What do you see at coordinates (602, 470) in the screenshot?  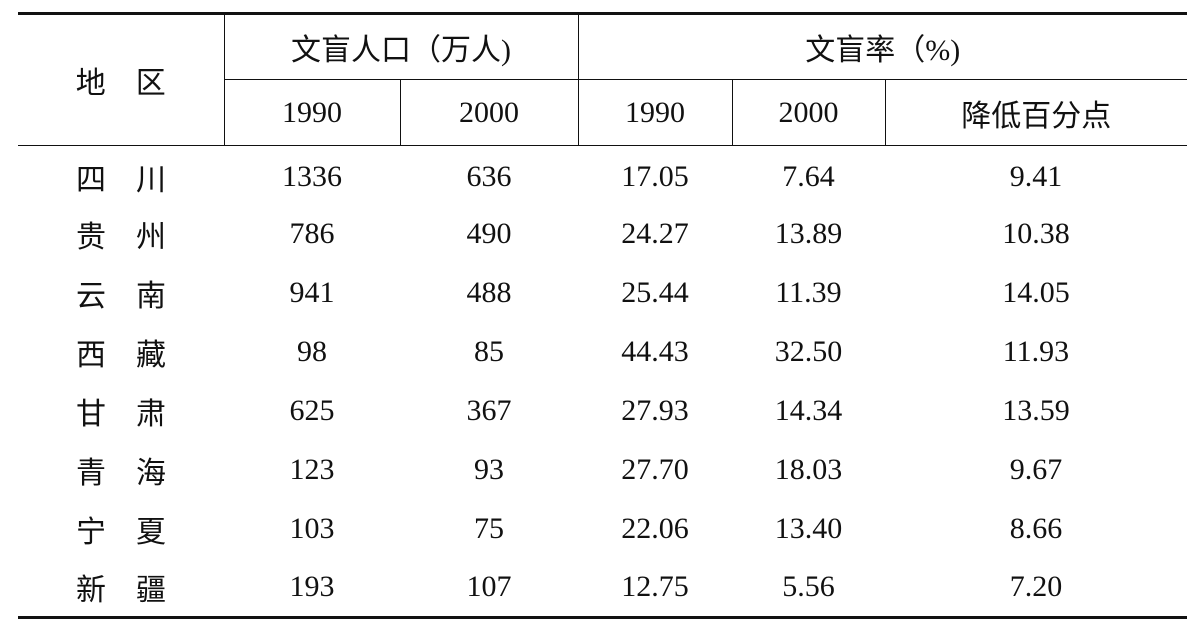 I see `data-row: 青 海 123 93 27.70 18.03 9.67` at bounding box center [602, 470].